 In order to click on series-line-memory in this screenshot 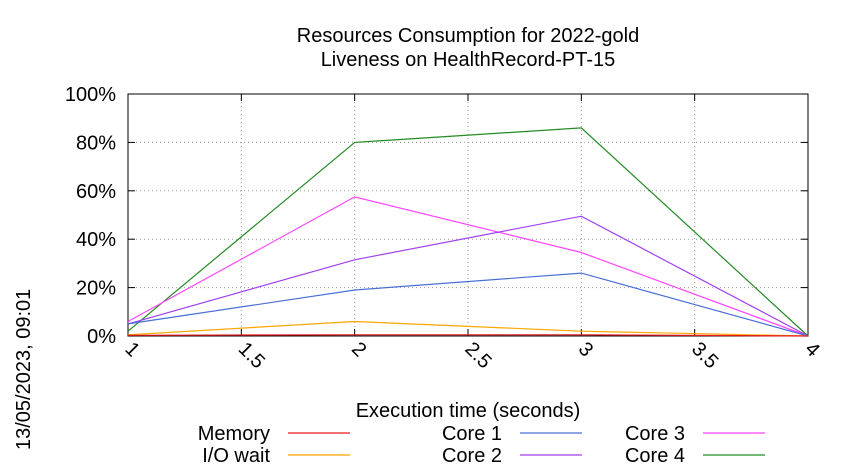, I will do `click(468, 335)`.